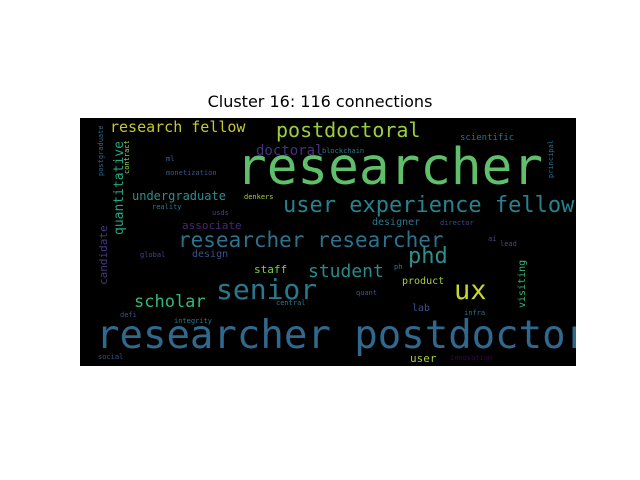 The image size is (640, 480). I want to click on word-integrity: integrity, so click(193, 321).